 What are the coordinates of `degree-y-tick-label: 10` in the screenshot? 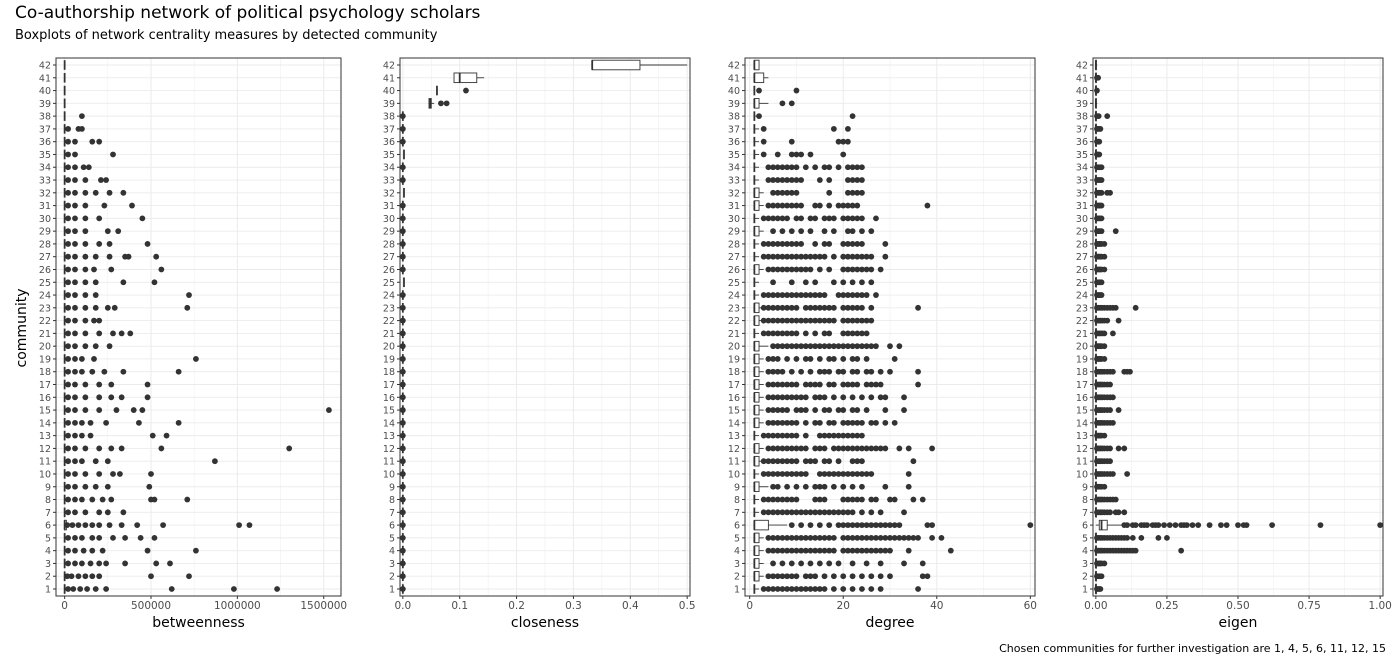 It's located at (734, 474).